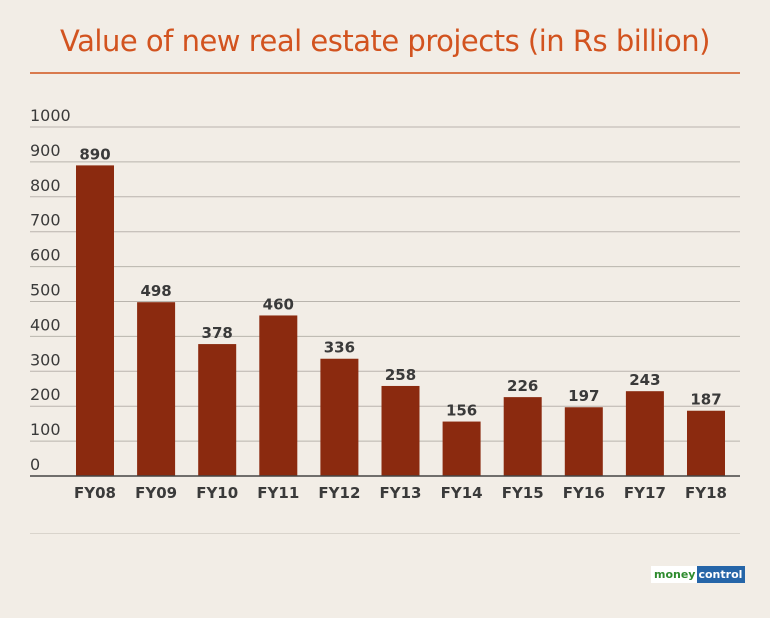 This screenshot has height=618, width=770. What do you see at coordinates (95, 493) in the screenshot?
I see `x-tick-label: FY08` at bounding box center [95, 493].